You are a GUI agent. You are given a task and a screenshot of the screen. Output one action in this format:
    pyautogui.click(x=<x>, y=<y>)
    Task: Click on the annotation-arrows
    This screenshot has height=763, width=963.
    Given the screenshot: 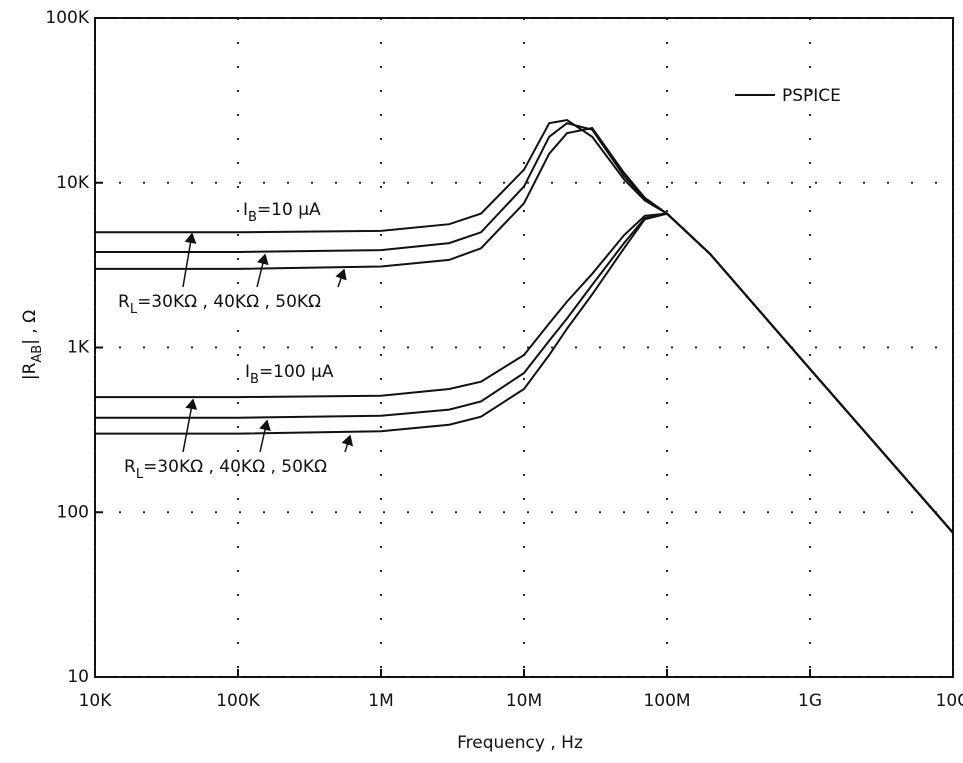 What is the action you would take?
    pyautogui.click(x=268, y=342)
    